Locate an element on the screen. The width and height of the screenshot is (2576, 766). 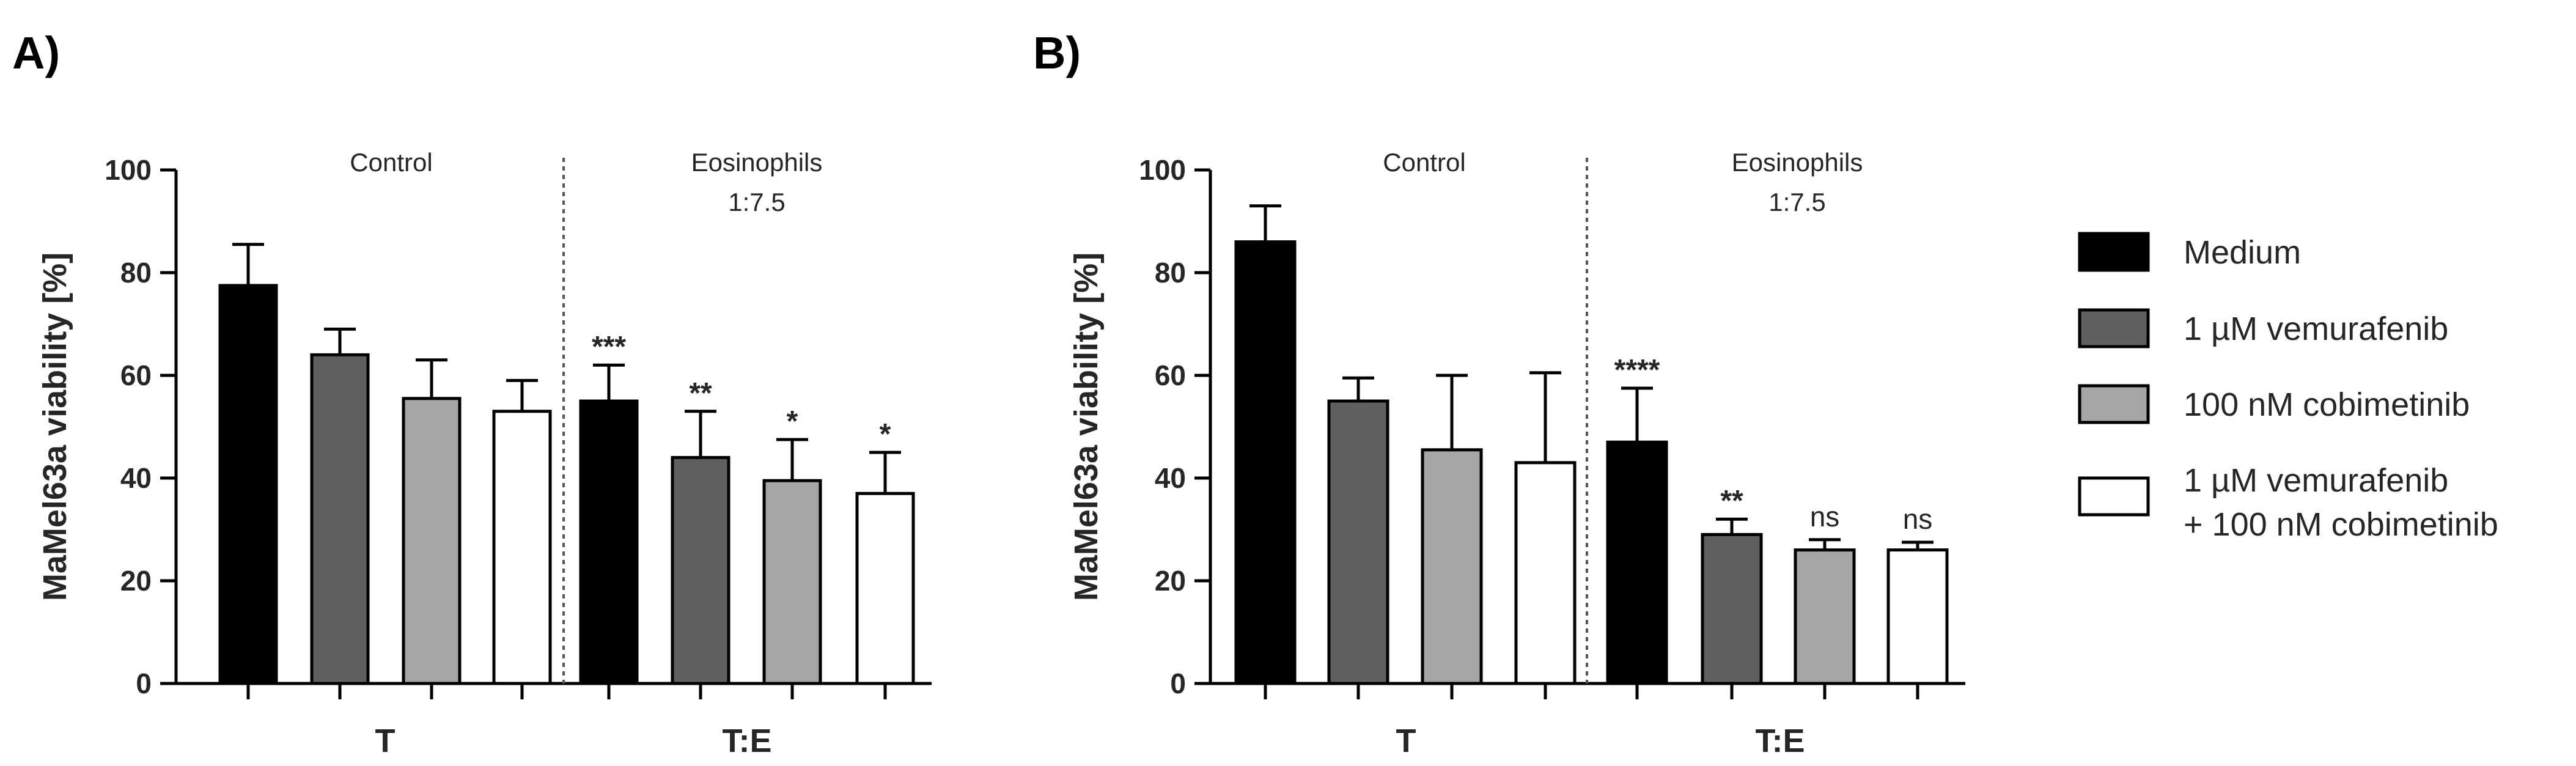
legend-swatch-vemurafenib is located at coordinates (2114, 328).